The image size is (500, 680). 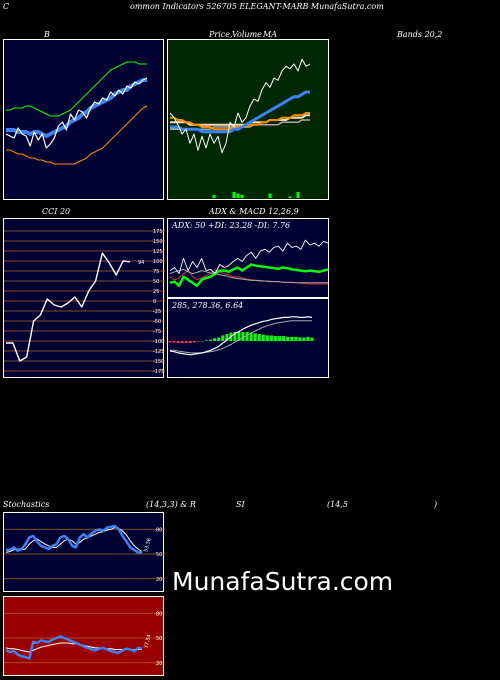 I want to click on bollinger-chart, so click(x=76, y=113).